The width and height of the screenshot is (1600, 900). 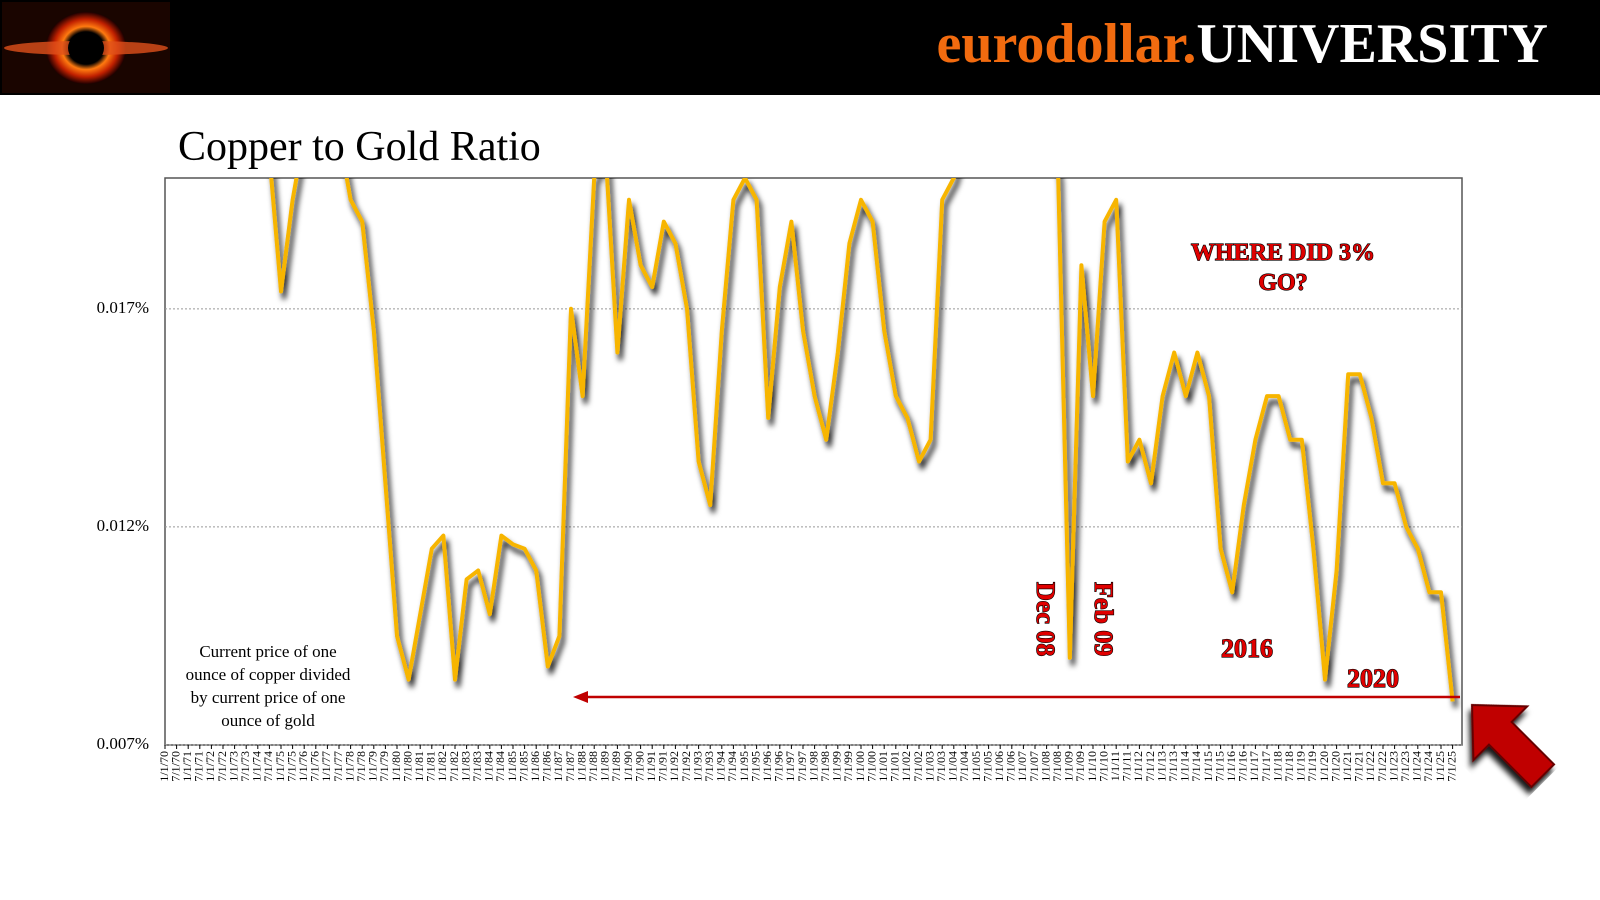 What do you see at coordinates (686, 766) in the screenshot?
I see `x-tick-label: 7/1/92` at bounding box center [686, 766].